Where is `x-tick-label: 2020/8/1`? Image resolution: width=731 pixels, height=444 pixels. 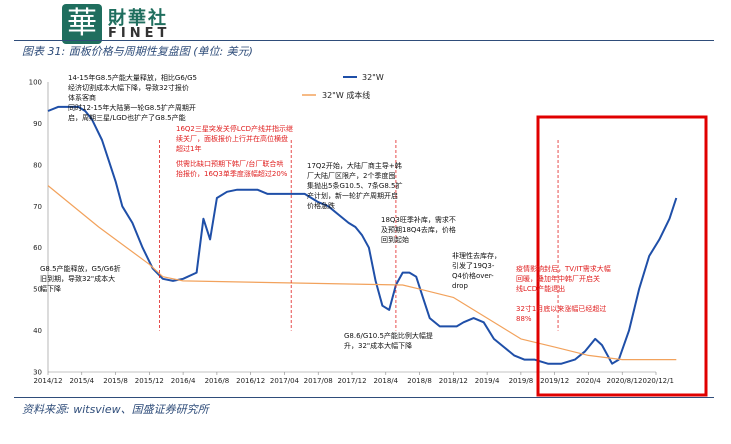 x-tick-label: 2020/8/1 is located at coordinates (621, 381).